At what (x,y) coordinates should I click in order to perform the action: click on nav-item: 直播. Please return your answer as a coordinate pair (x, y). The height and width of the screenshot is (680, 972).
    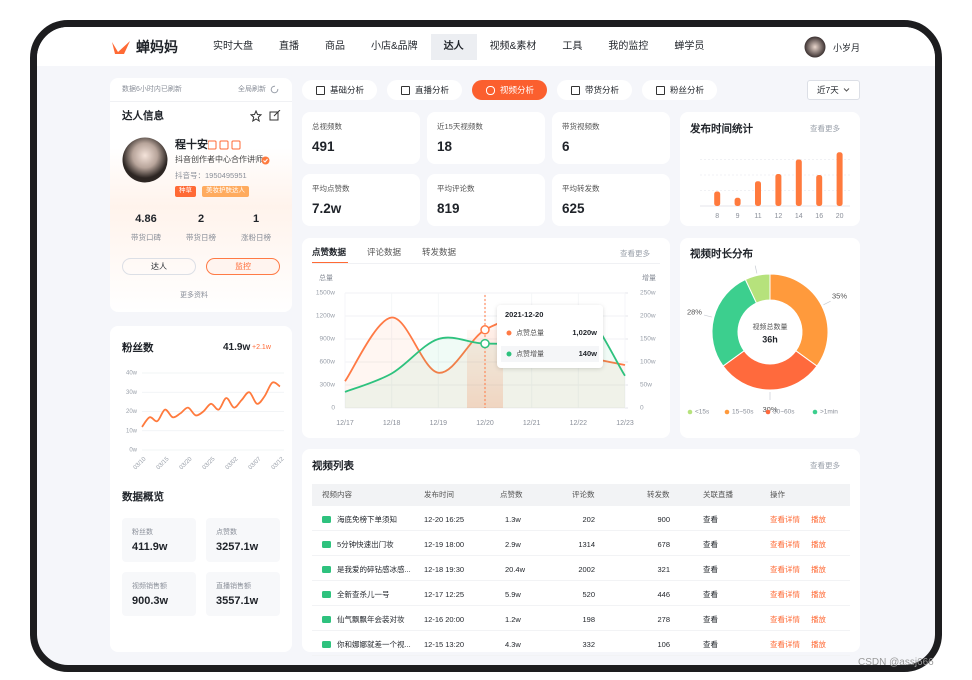
    Looking at the image, I should click on (289, 46).